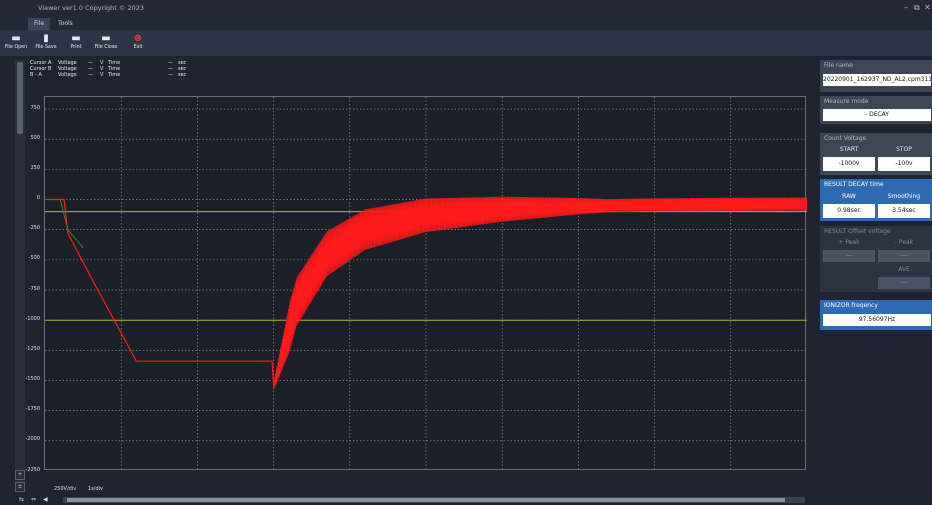 Image resolution: width=932 pixels, height=505 pixels. I want to click on y-tick-label: -2250, so click(32, 469).